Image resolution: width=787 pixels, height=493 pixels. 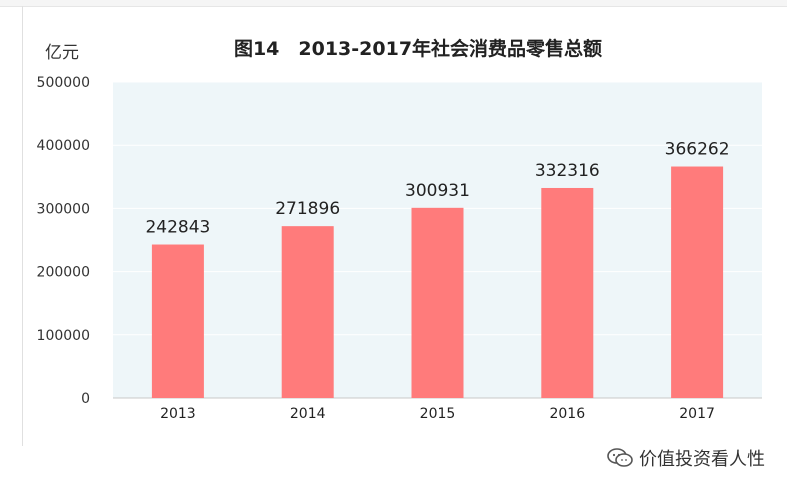 I want to click on bar-2017, so click(x=697, y=282).